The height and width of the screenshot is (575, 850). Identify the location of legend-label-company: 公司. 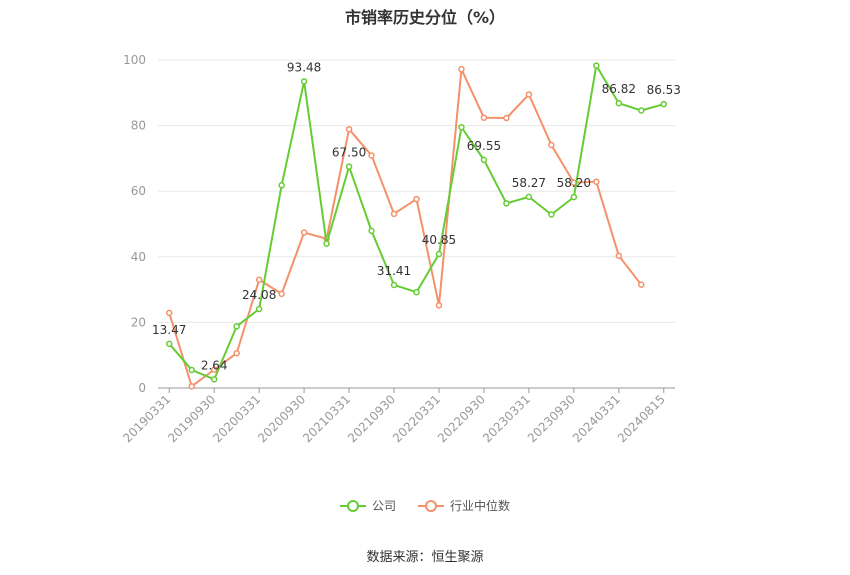
(383, 506).